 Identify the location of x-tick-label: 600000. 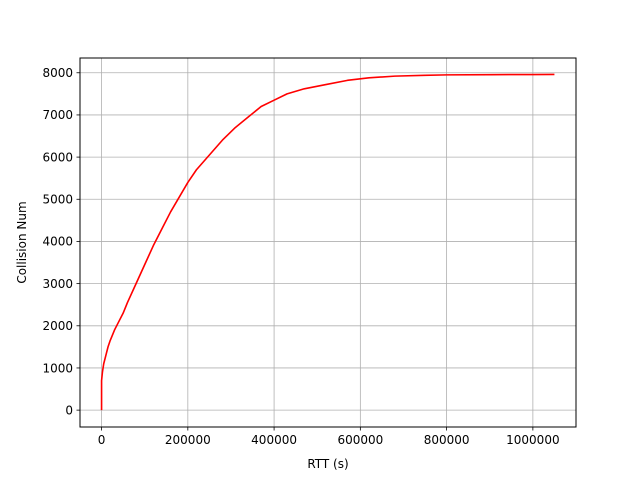
(360, 440).